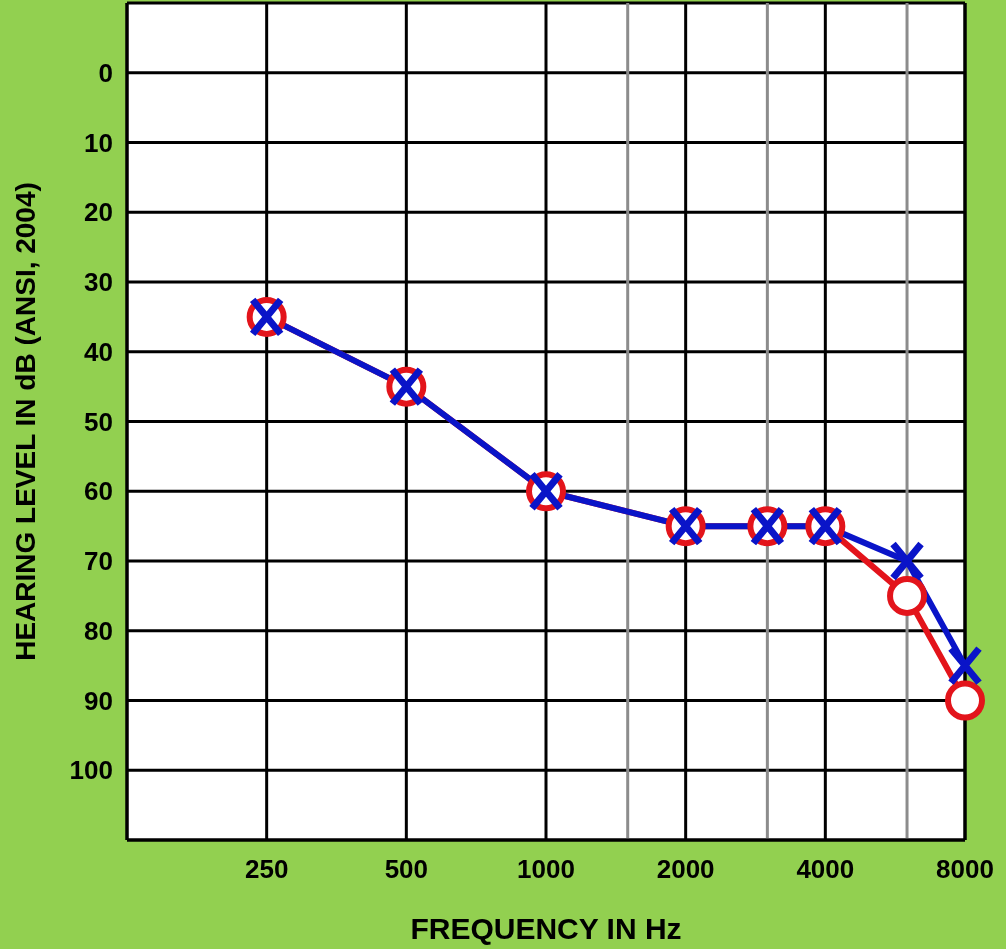 This screenshot has width=1006, height=949. I want to click on y-tick-label: 0, so click(105, 72).